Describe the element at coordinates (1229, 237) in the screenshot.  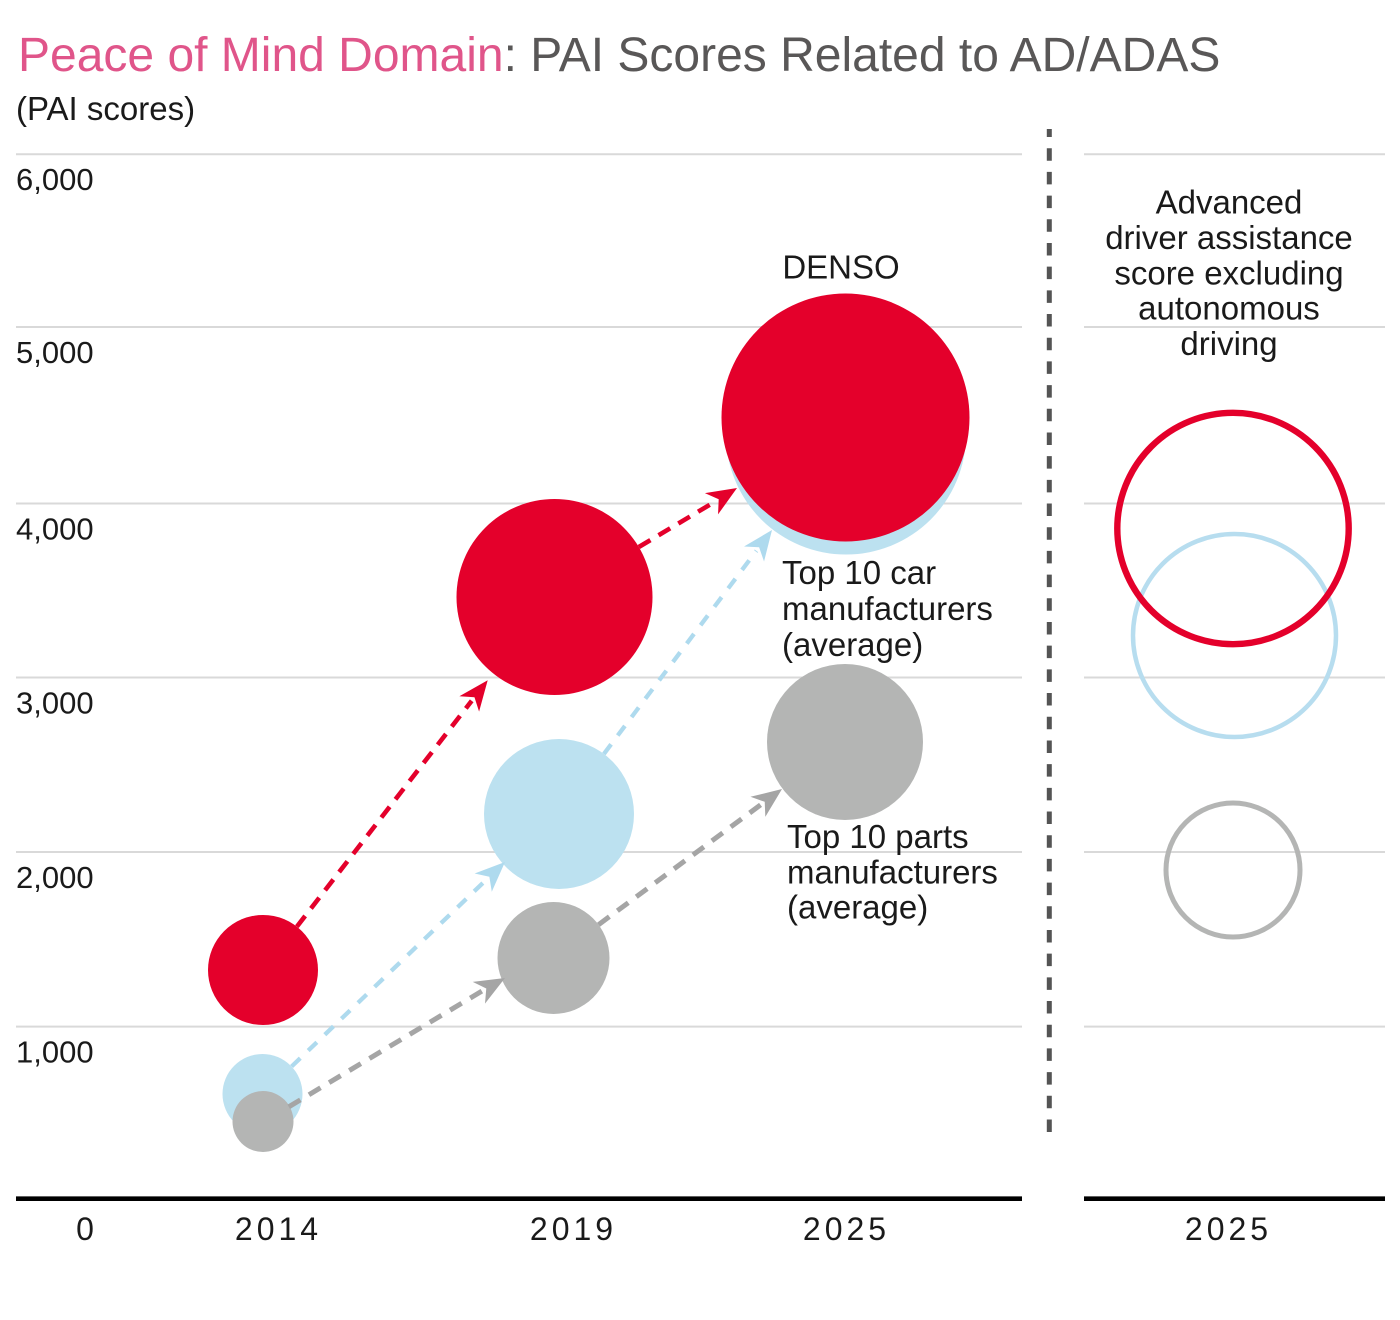
I see `svg-text: driver assistance` at that location.